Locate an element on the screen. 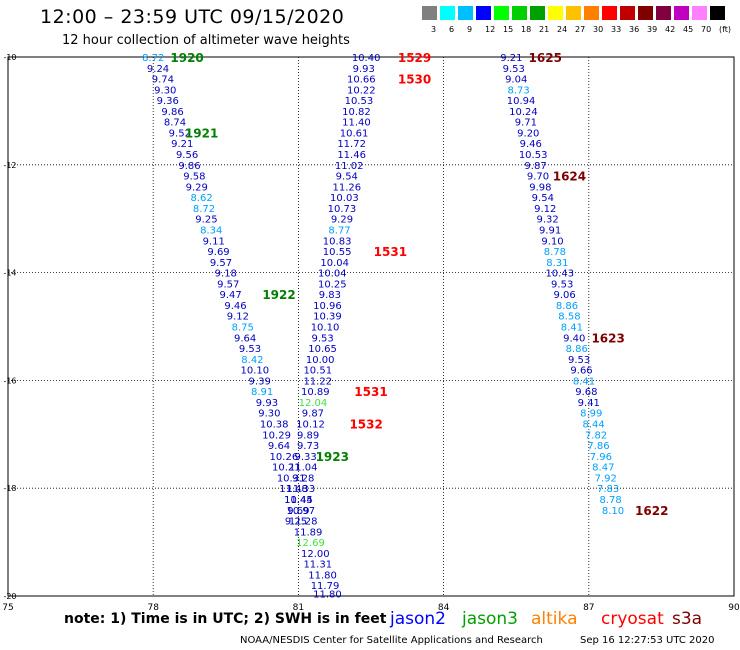  data-point-s3a: 10.94 is located at coordinates (521, 101).